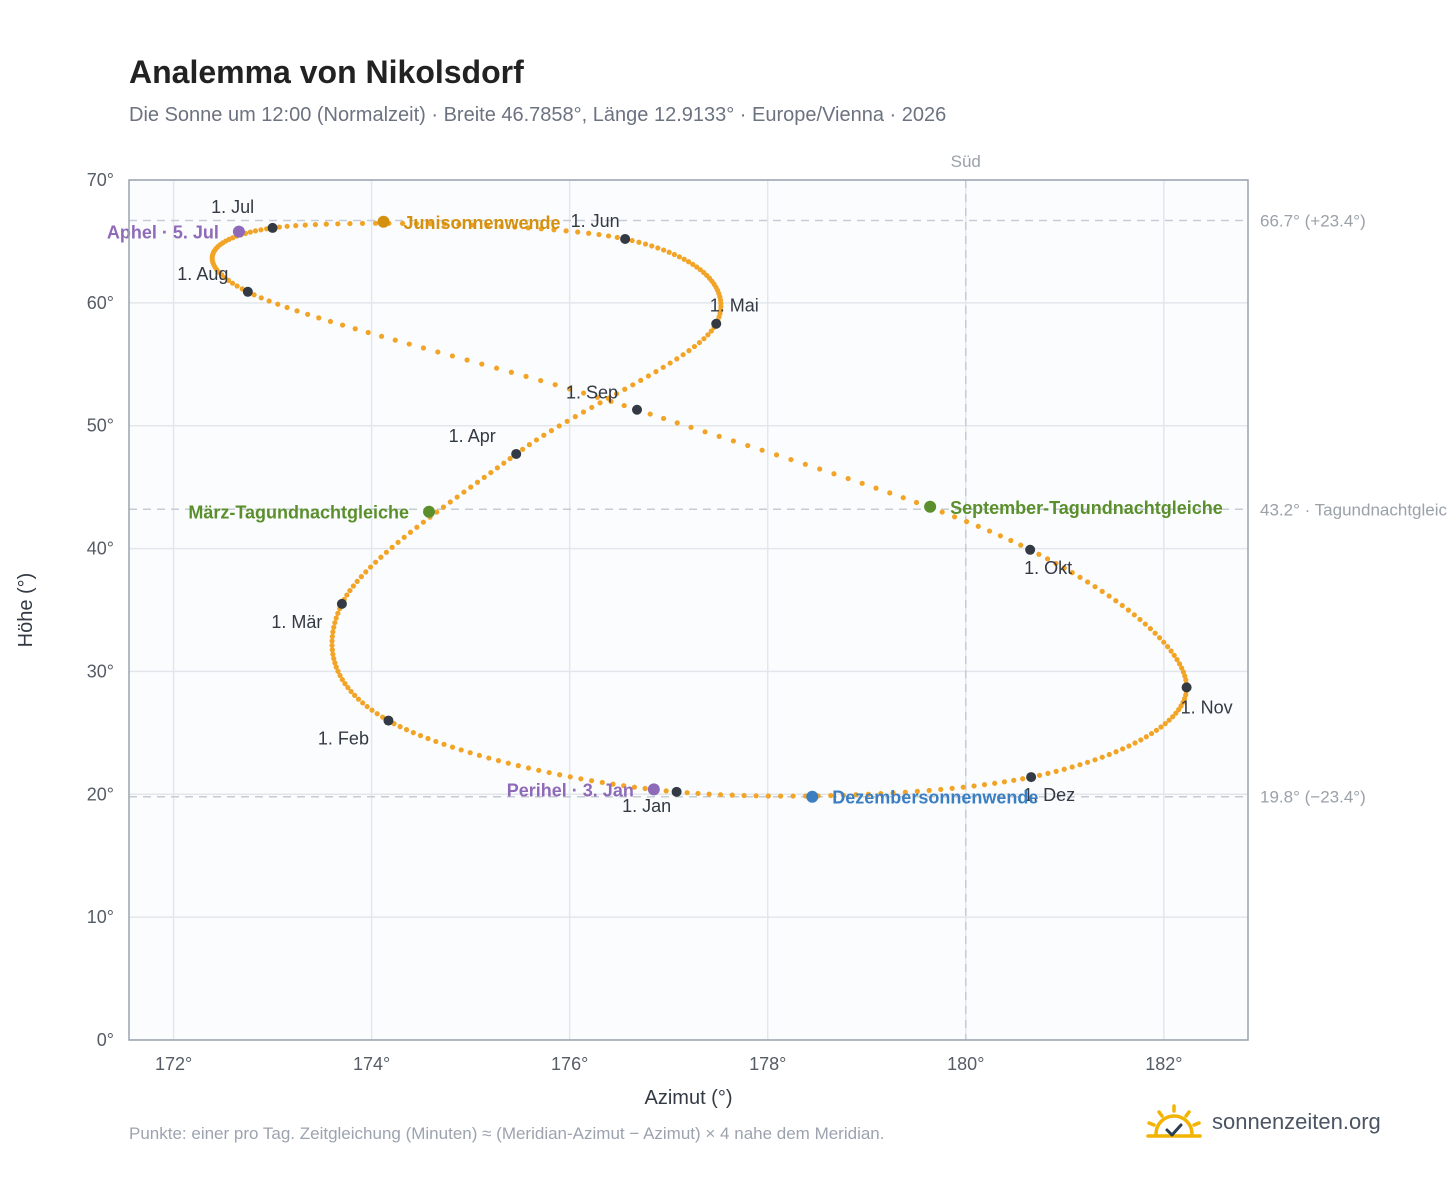 This screenshot has height=1188, width=1448. I want to click on chart-title: Analemma von Nikolsdorf, so click(326, 72).